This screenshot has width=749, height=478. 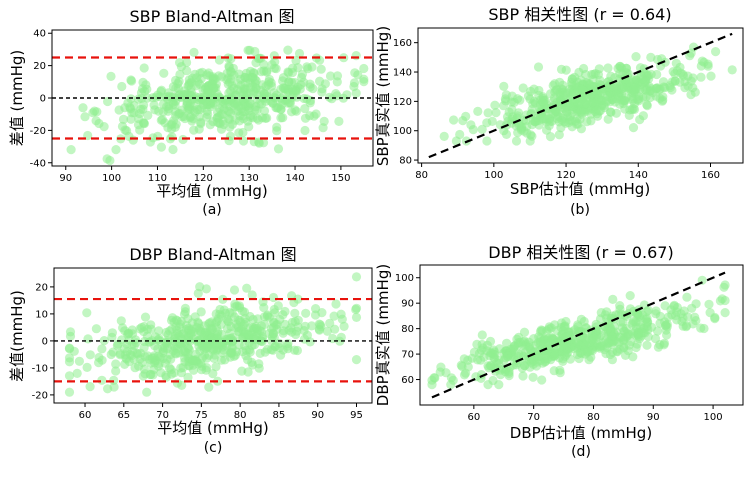 I want to click on panel-d-xtick-label: 70, so click(x=533, y=417).